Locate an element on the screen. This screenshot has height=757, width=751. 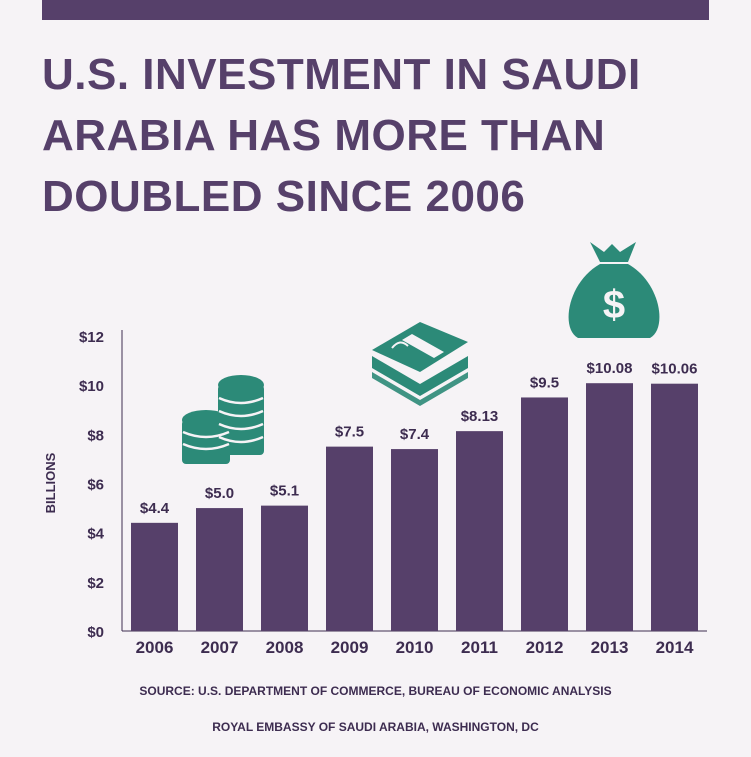
y-tick-label: $0 is located at coordinates (95, 632).